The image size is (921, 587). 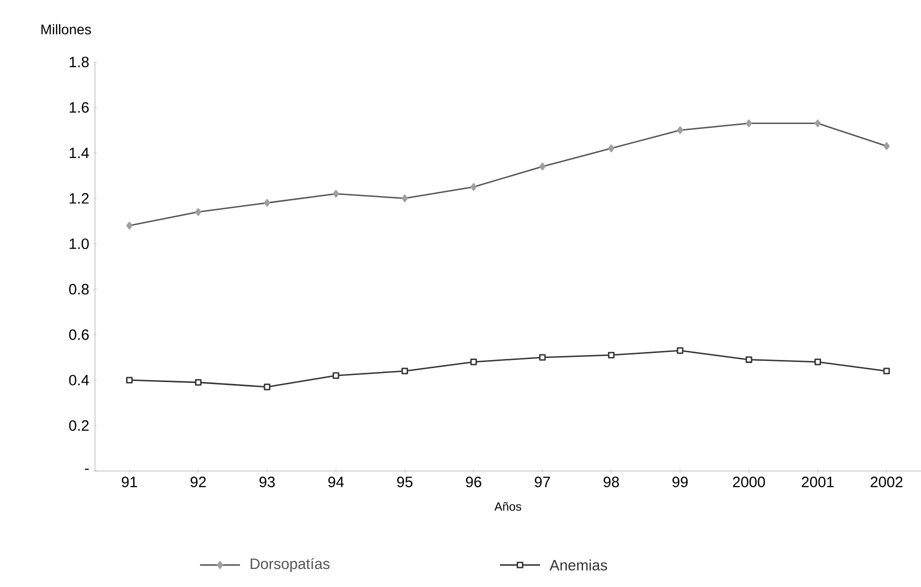 What do you see at coordinates (66, 29) in the screenshot?
I see `y-axis-title: Millones` at bounding box center [66, 29].